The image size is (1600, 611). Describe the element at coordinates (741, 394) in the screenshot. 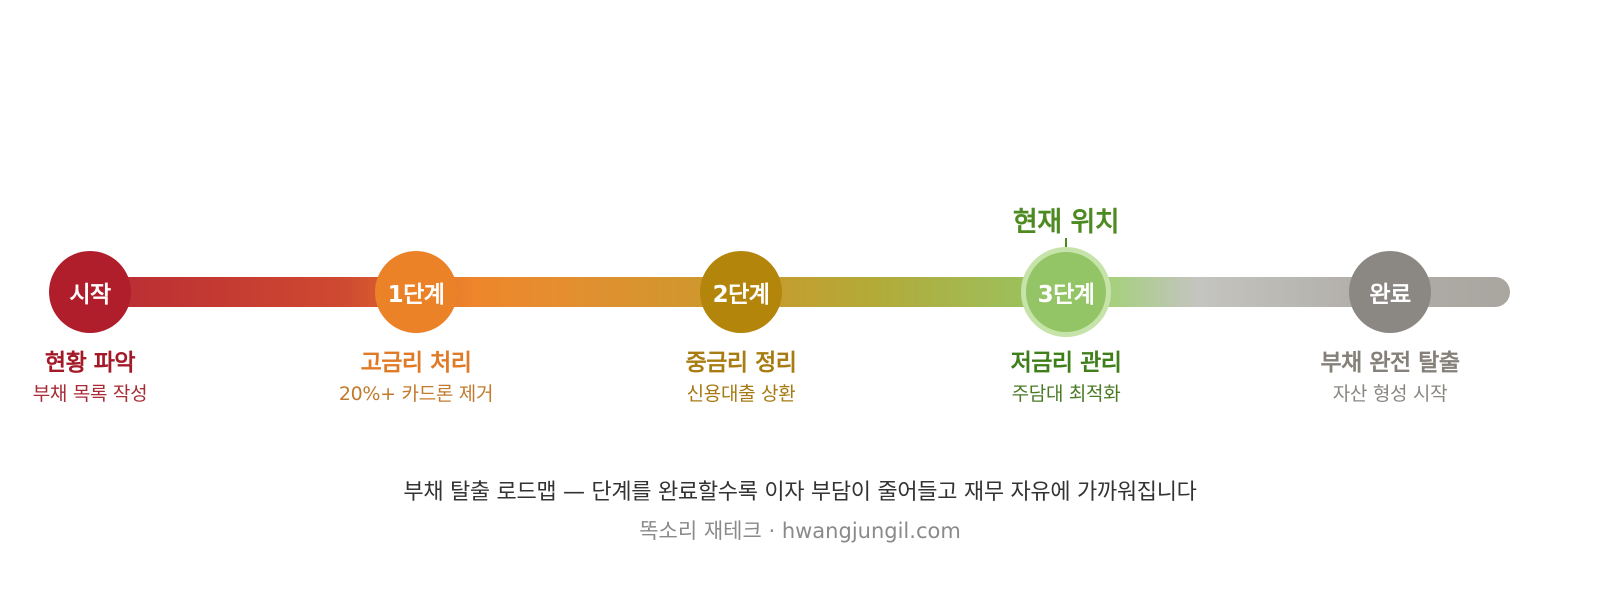

I see `stage-description: 신용대출 상환` at that location.